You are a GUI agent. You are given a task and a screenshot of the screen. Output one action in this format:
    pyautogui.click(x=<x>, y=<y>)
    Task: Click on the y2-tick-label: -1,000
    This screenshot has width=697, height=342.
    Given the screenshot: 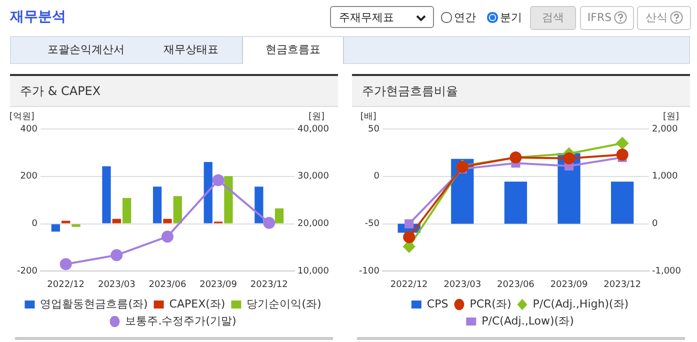 What is the action you would take?
    pyautogui.click(x=667, y=271)
    